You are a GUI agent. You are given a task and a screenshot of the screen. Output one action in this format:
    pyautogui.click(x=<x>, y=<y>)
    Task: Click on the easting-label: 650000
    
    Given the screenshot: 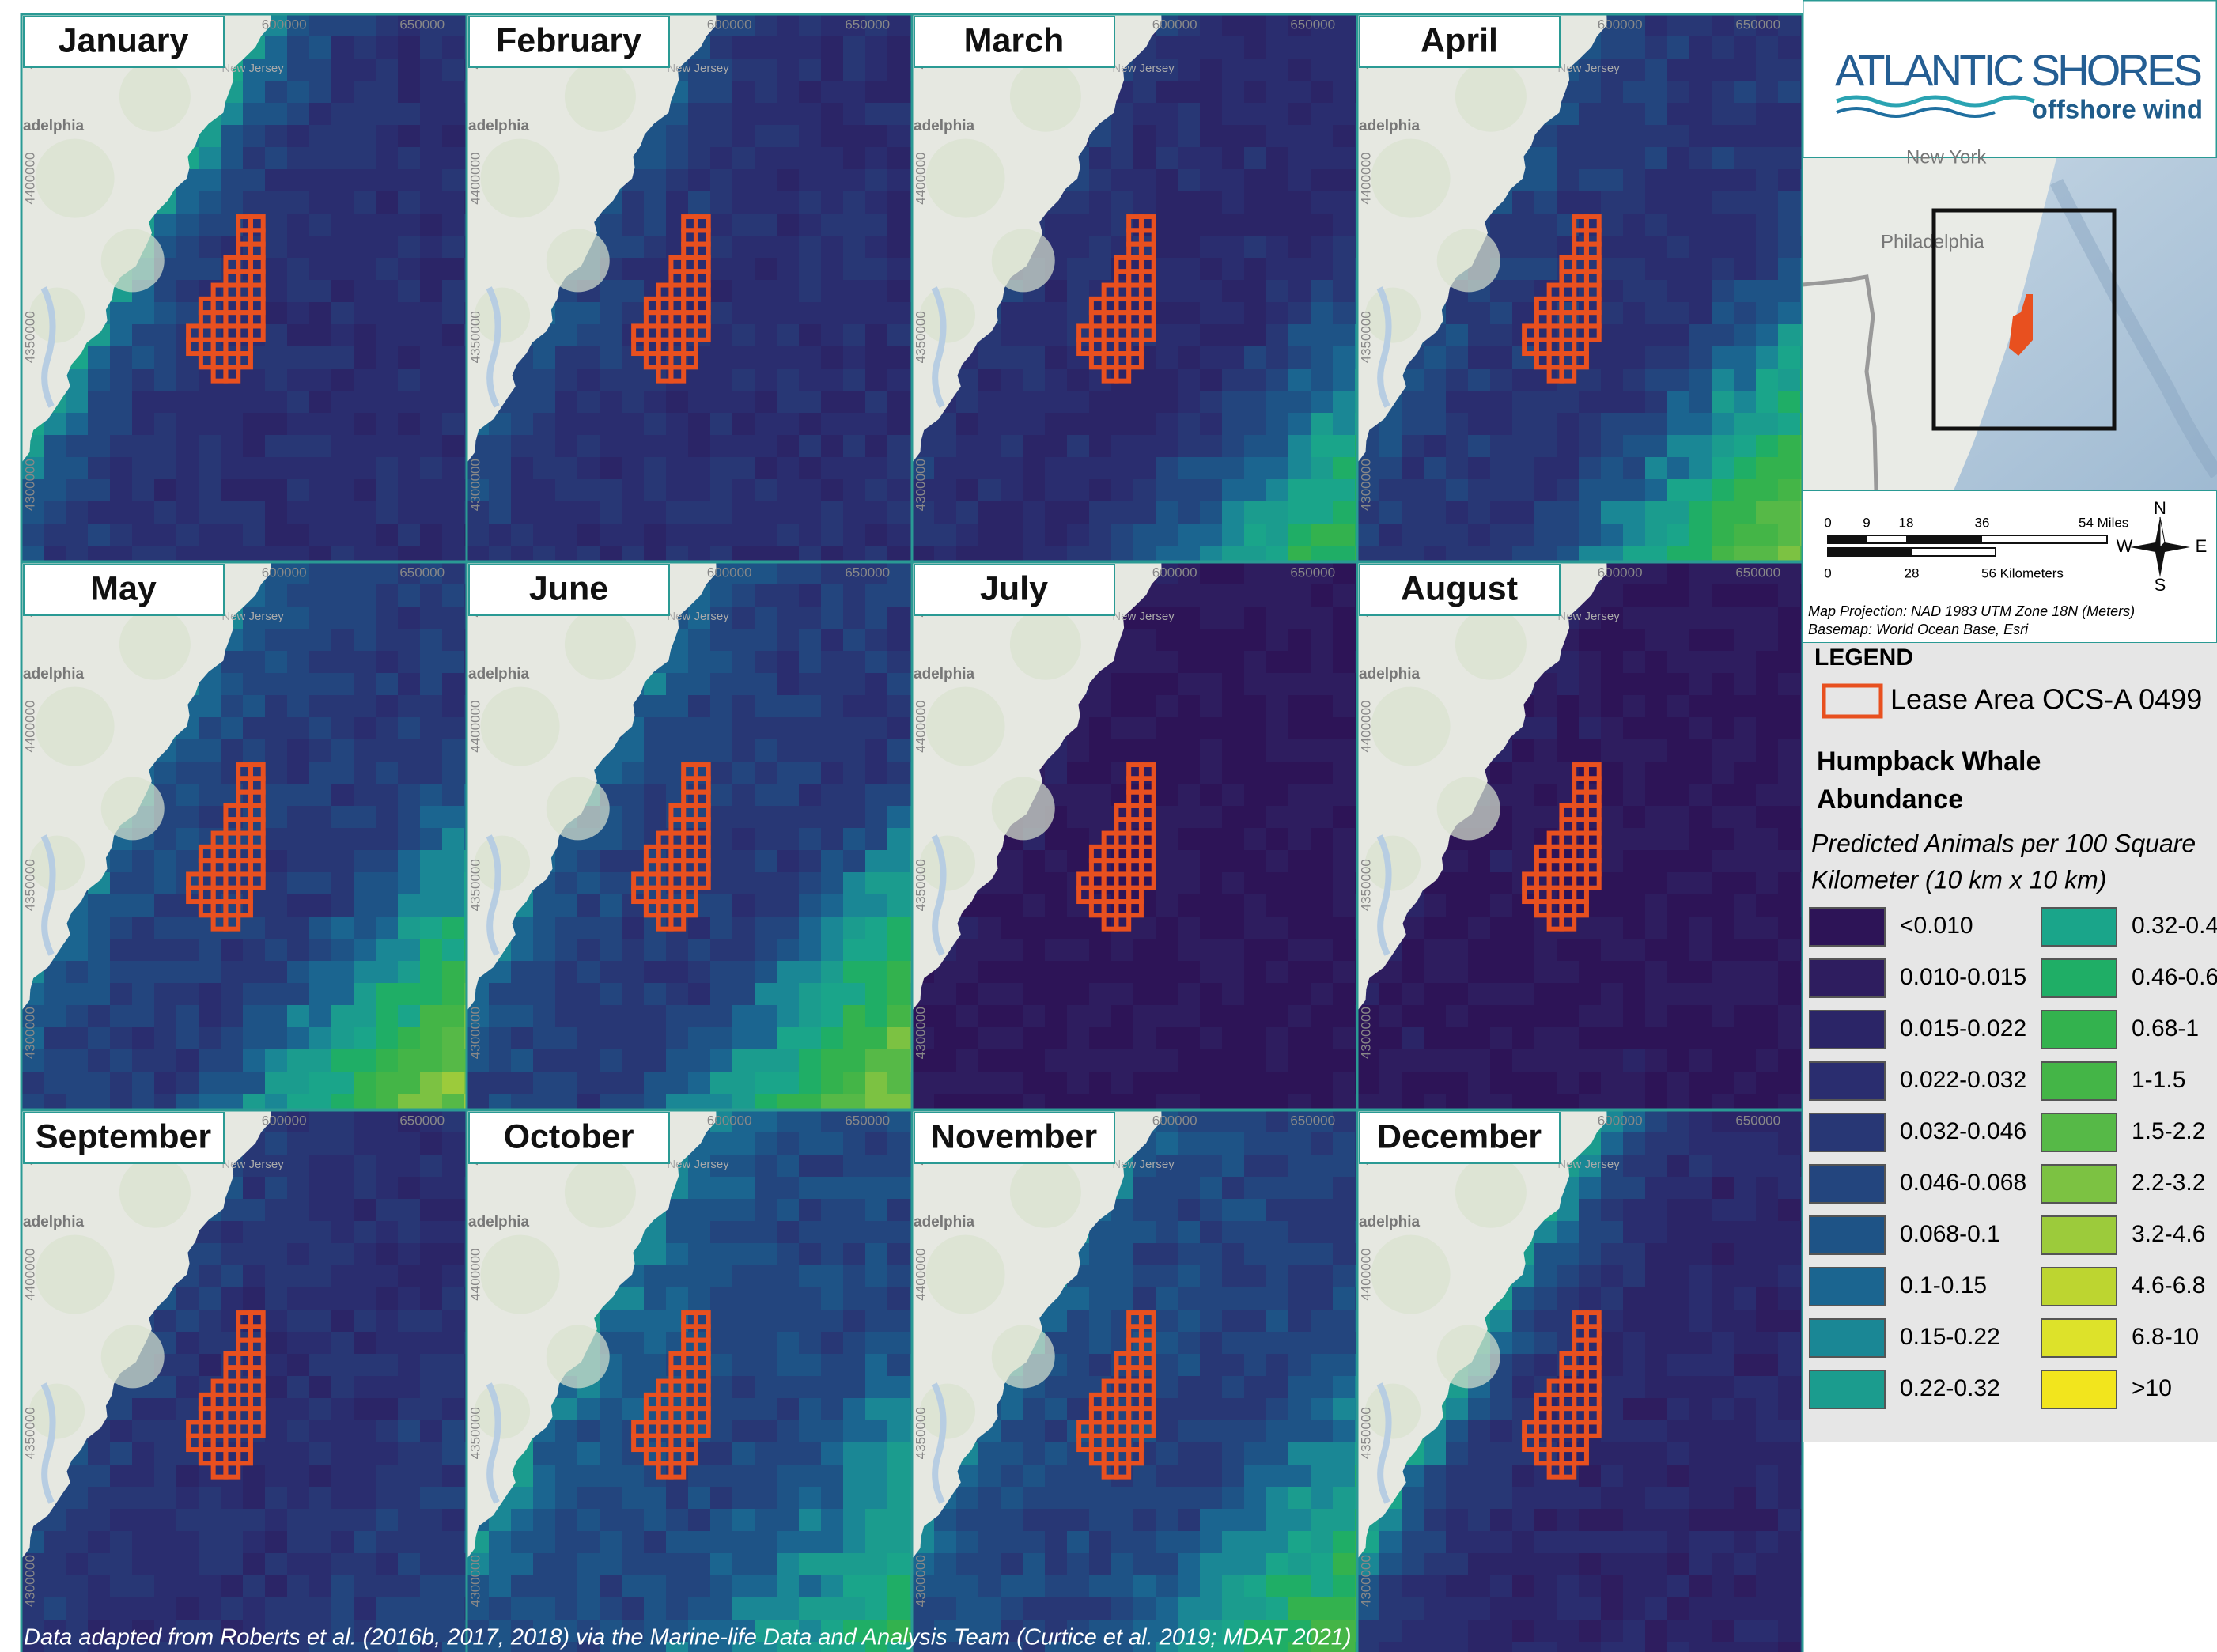 What is the action you would take?
    pyautogui.click(x=867, y=24)
    